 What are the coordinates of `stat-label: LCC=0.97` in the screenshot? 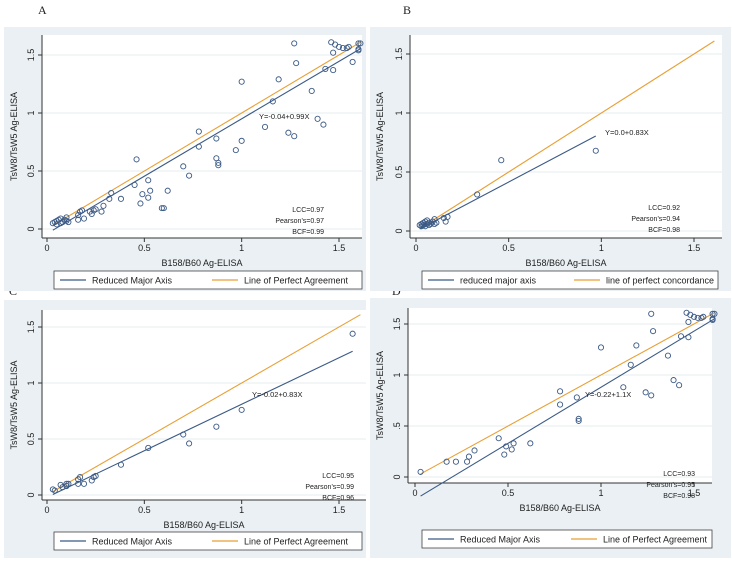 It's located at (308, 210).